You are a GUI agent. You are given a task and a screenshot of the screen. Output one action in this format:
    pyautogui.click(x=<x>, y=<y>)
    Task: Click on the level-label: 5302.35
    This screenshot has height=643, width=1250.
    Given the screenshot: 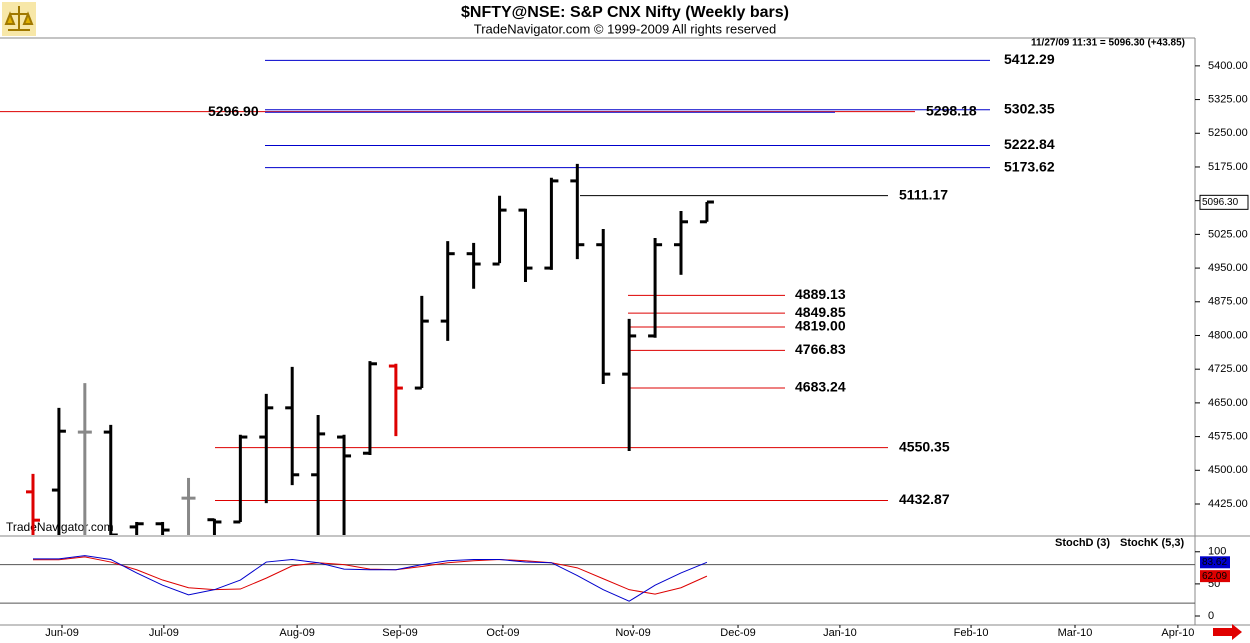 What is the action you would take?
    pyautogui.click(x=1029, y=108)
    